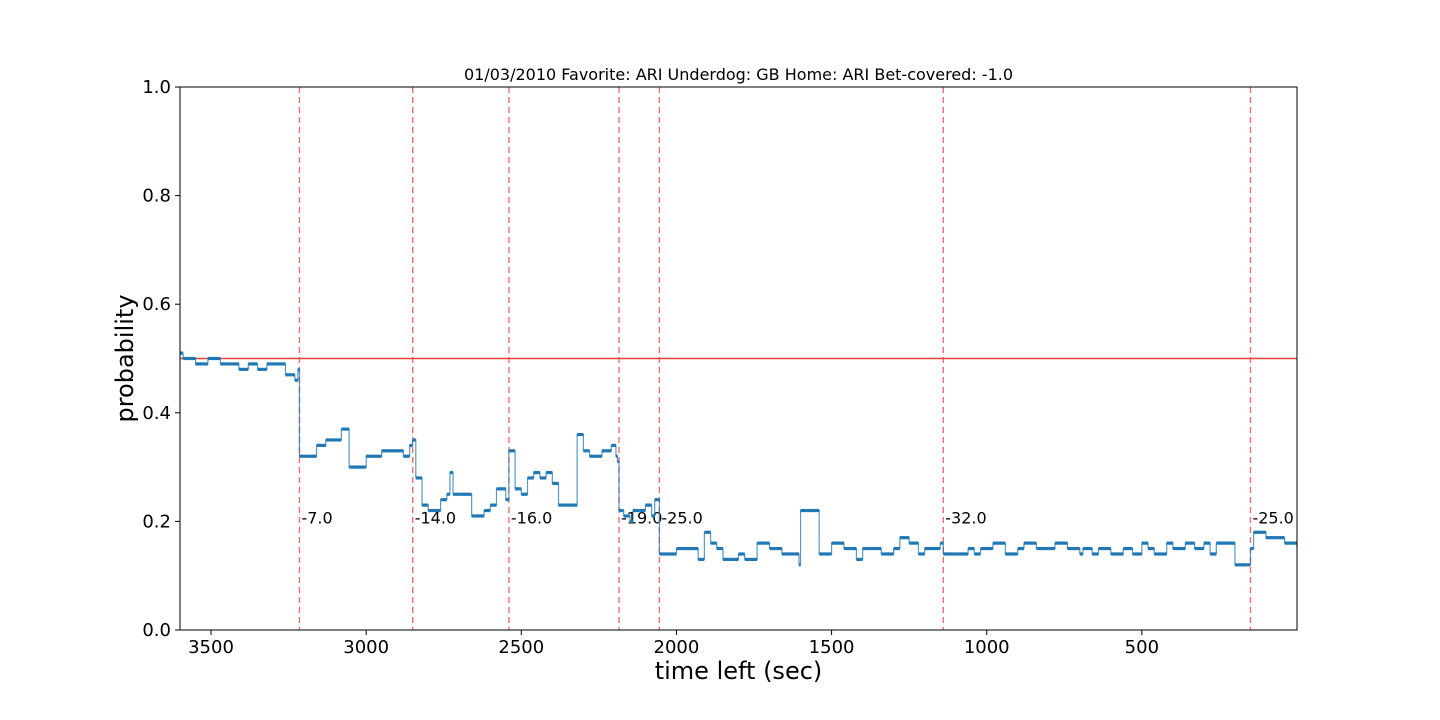 The width and height of the screenshot is (1440, 720). What do you see at coordinates (1142, 647) in the screenshot?
I see `x-tick-label: 500` at bounding box center [1142, 647].